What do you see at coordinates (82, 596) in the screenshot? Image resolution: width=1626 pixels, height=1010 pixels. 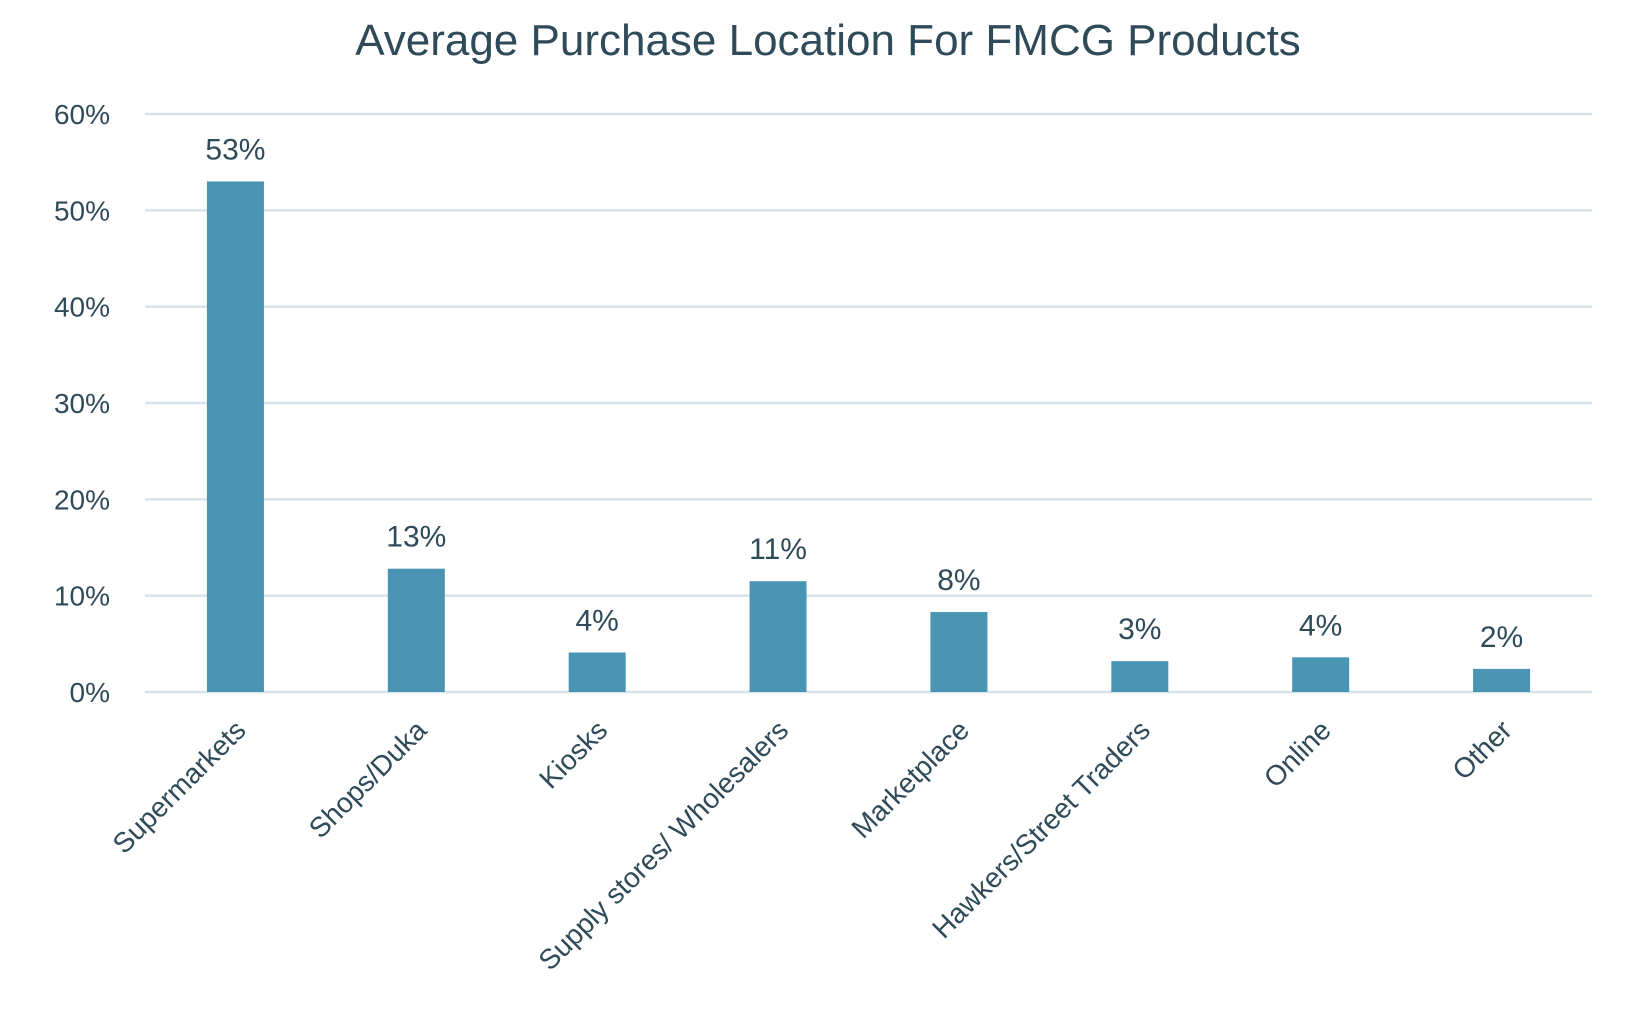 I see `y-tick-label: 10%` at bounding box center [82, 596].